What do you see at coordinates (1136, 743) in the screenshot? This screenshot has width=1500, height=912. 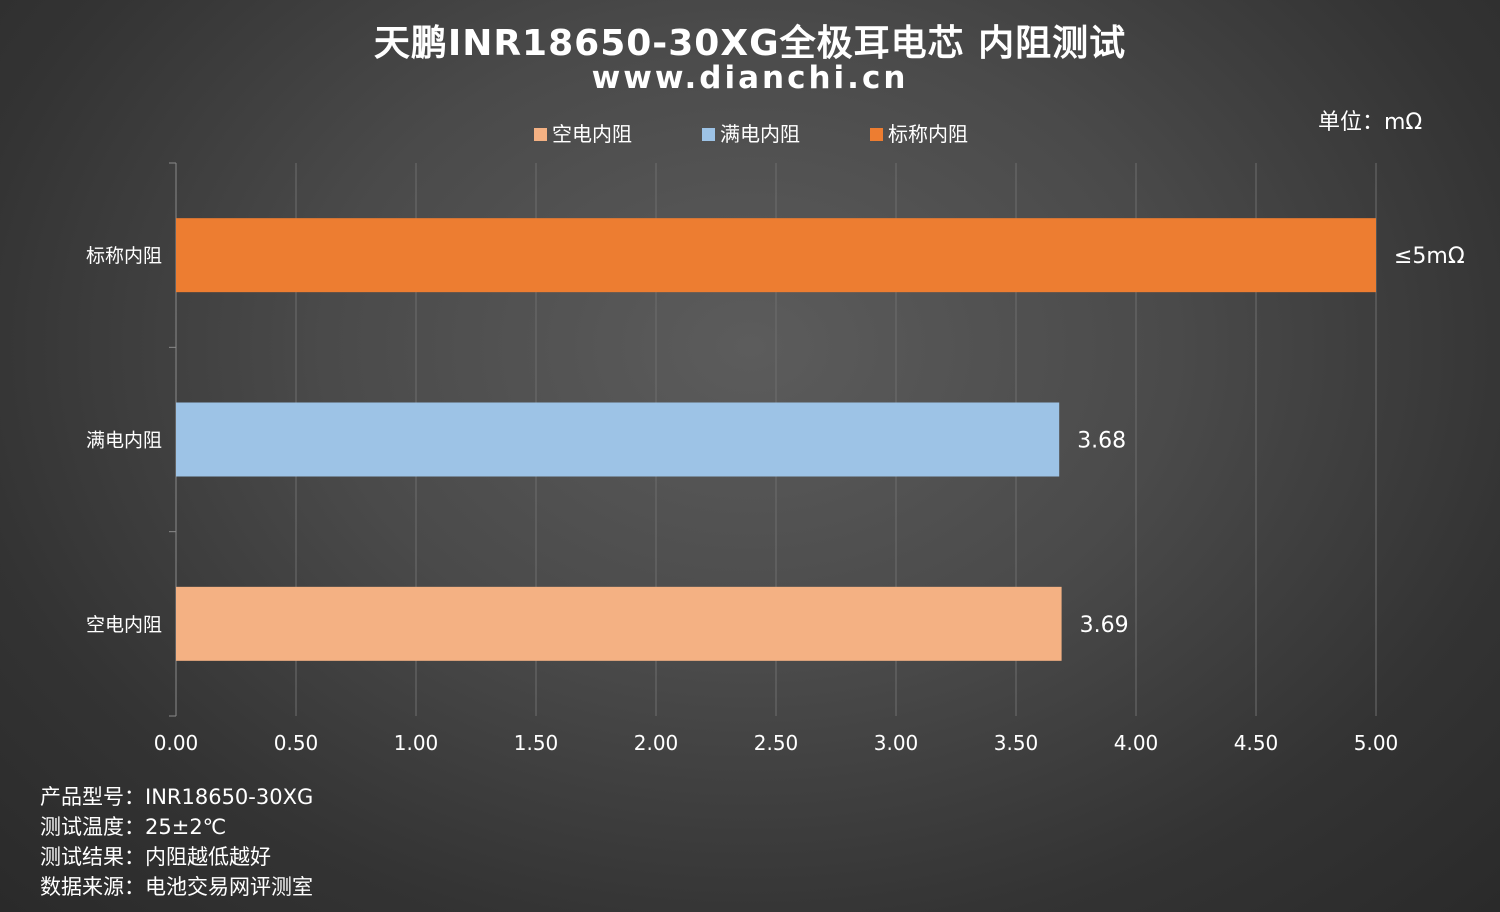 I see `x-tick-label: 4.00` at bounding box center [1136, 743].